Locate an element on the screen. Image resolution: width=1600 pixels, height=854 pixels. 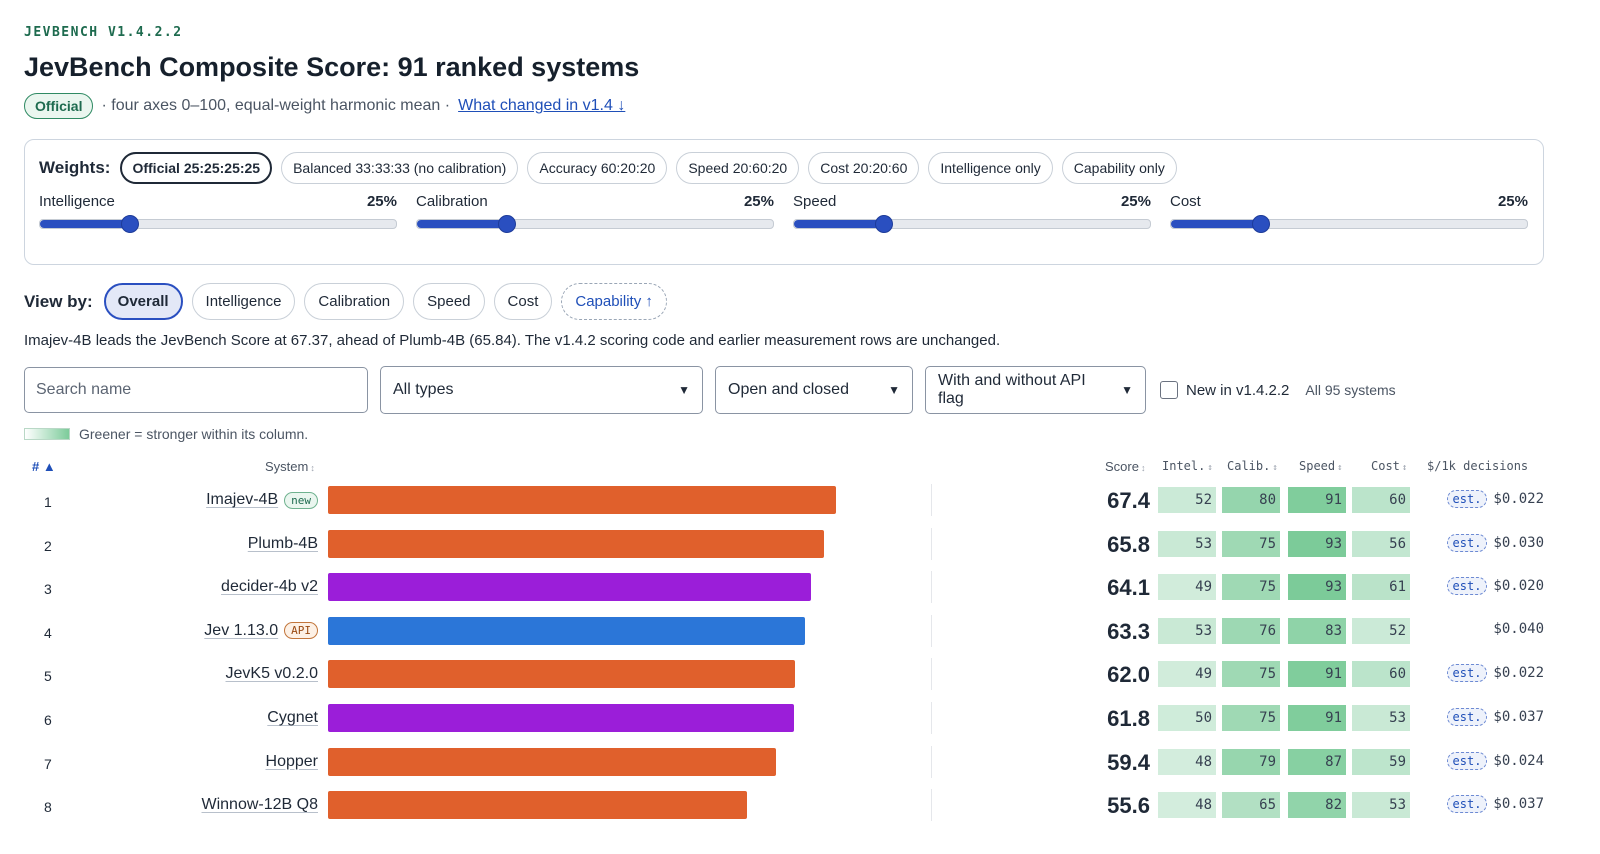
table-row: 3 decider-4b v2 64.1 49 75 93 61 est. $0.020 is located at coordinates (800, 589).